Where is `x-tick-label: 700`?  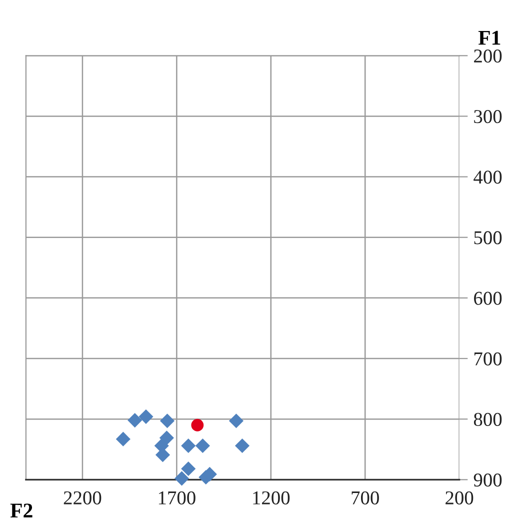
x-tick-label: 700 is located at coordinates (365, 497).